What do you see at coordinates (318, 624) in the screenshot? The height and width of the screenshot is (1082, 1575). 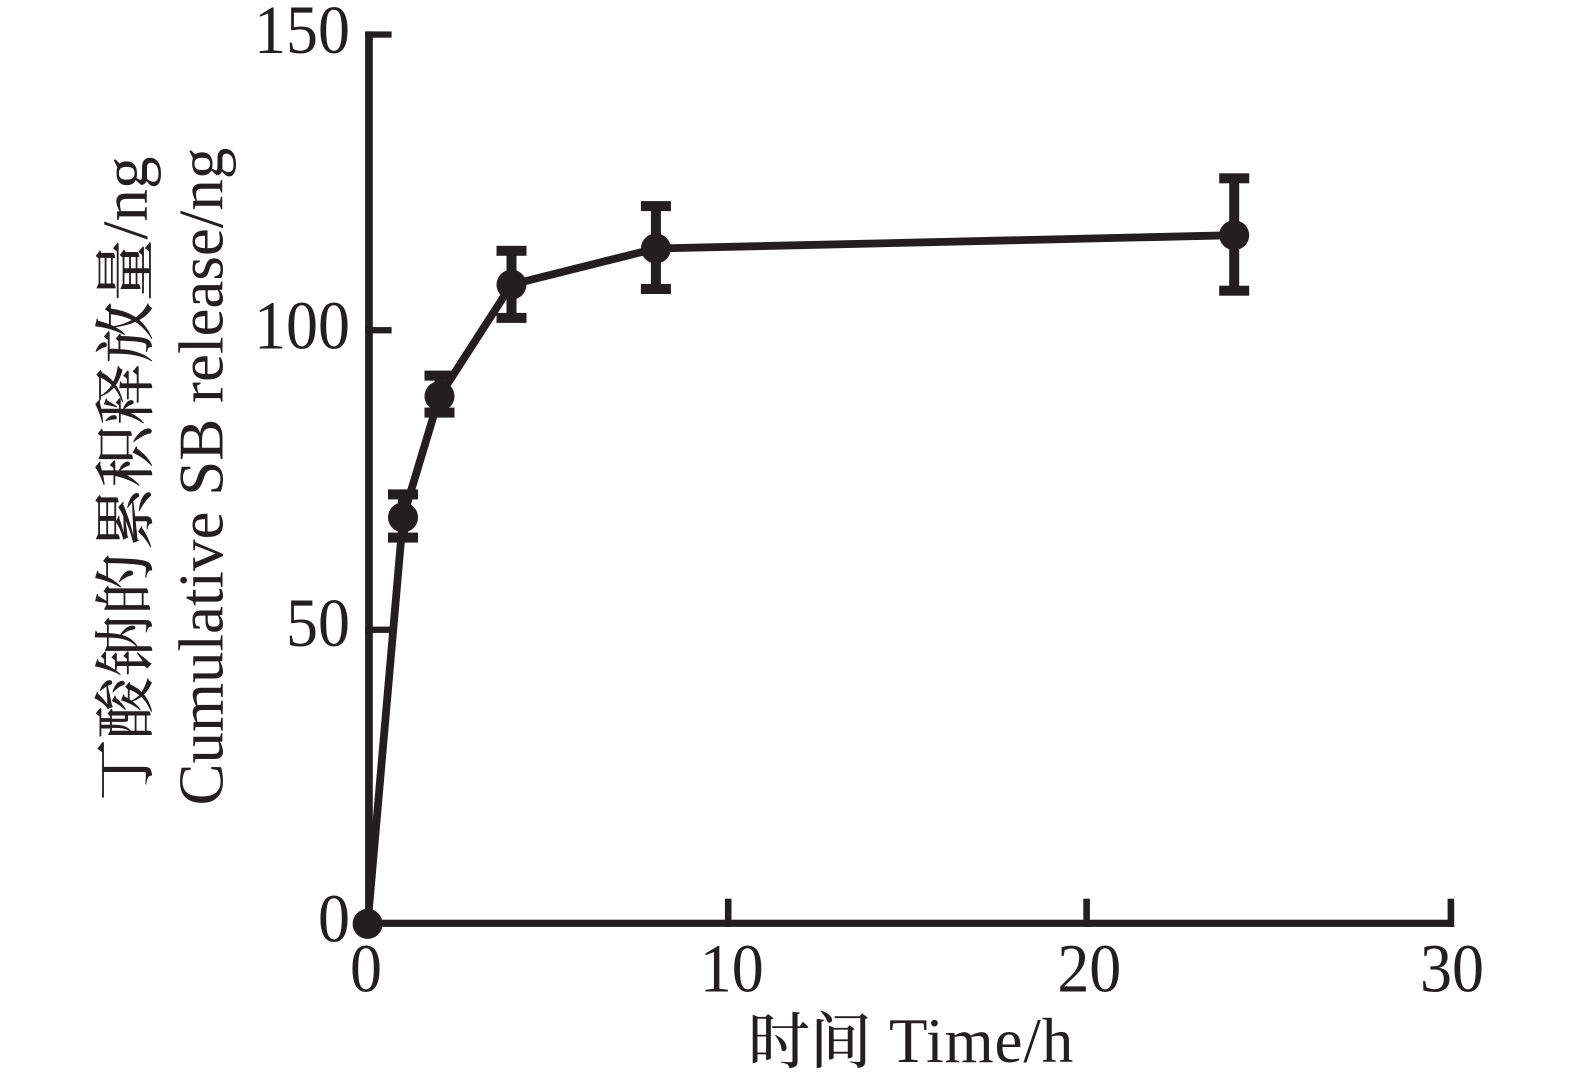 I see `svg-text: 50` at bounding box center [318, 624].